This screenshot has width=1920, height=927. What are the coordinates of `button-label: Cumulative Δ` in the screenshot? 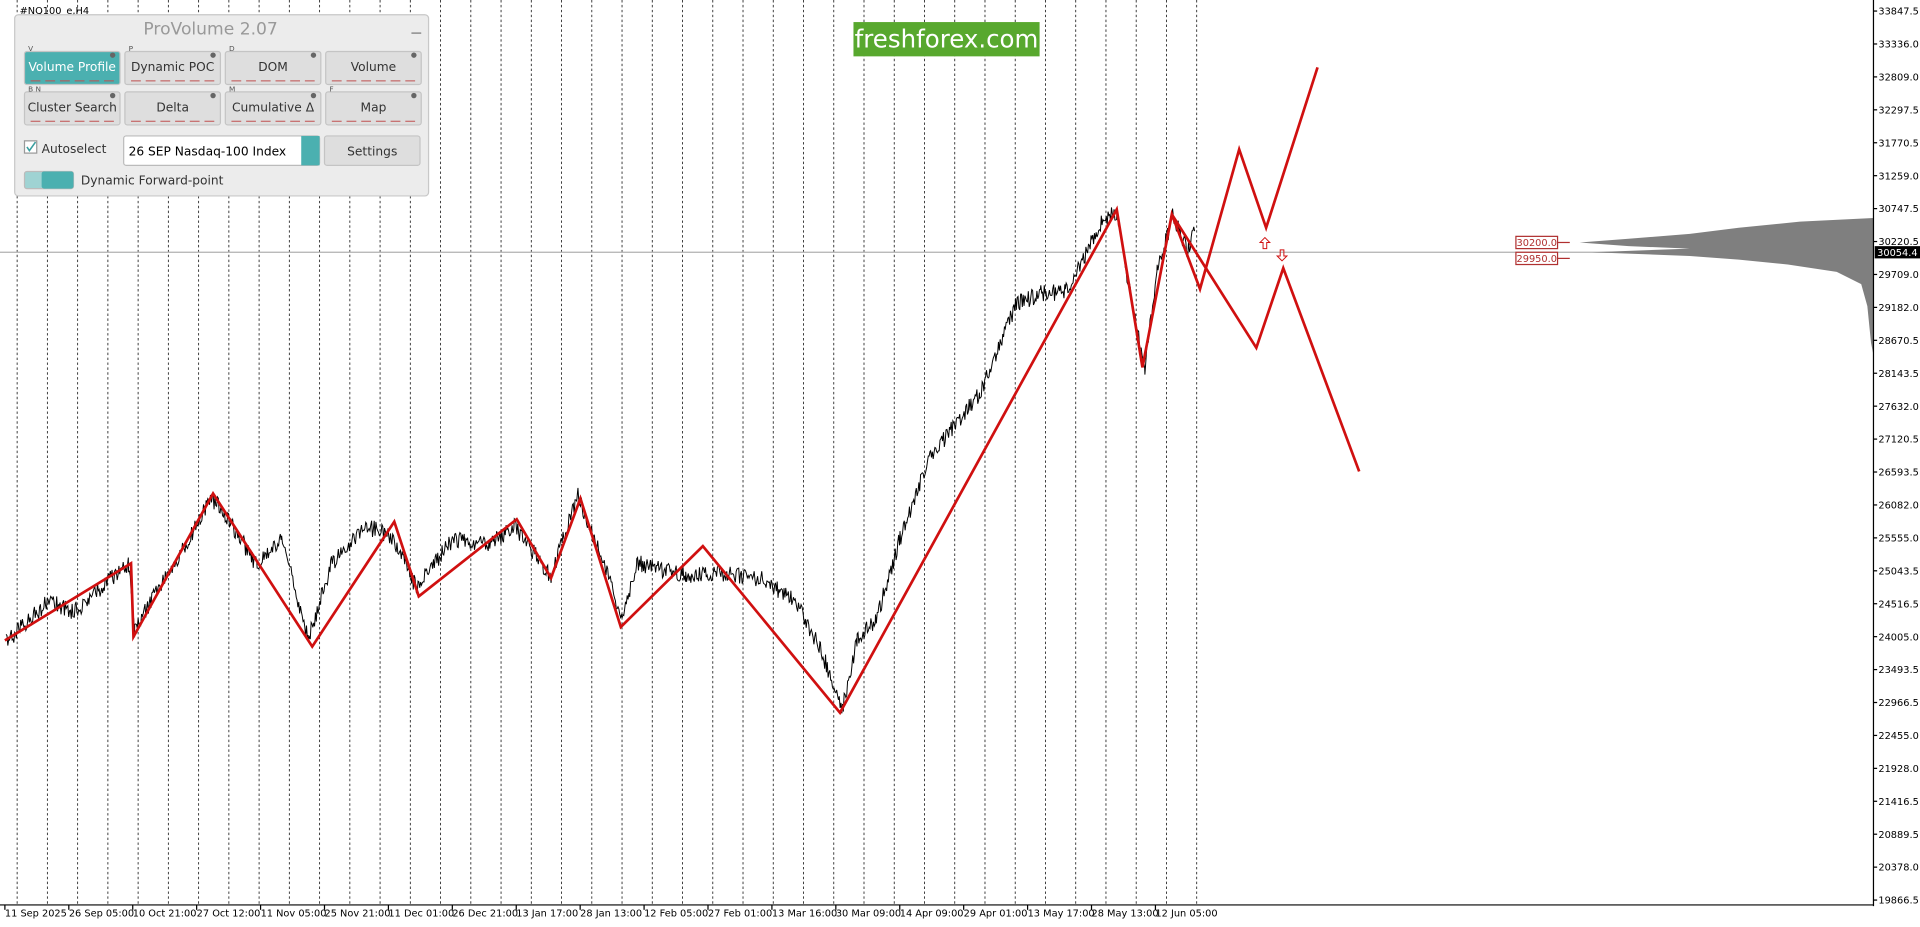 It's located at (273, 107).